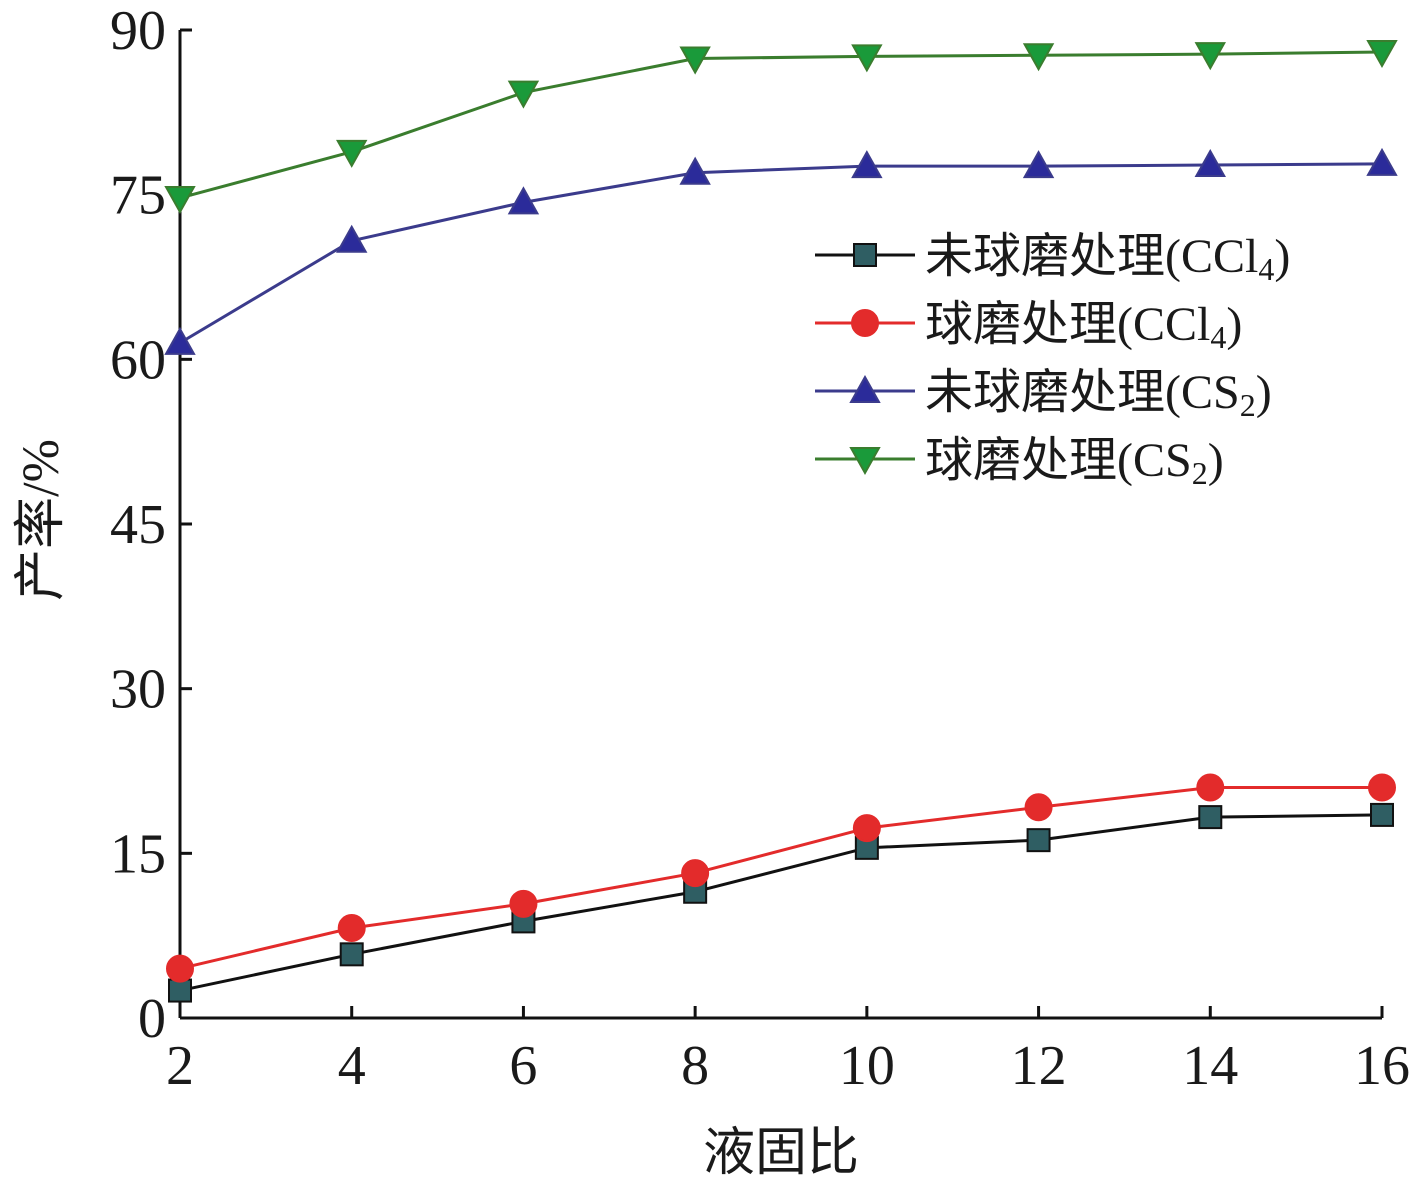 This screenshot has height=1181, width=1417. What do you see at coordinates (352, 1066) in the screenshot?
I see `x-tick-label: 4` at bounding box center [352, 1066].